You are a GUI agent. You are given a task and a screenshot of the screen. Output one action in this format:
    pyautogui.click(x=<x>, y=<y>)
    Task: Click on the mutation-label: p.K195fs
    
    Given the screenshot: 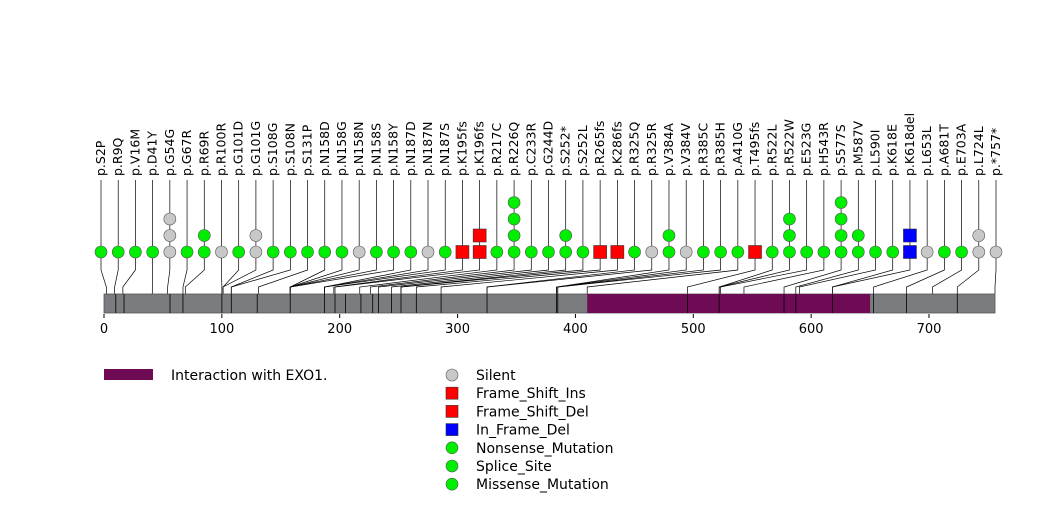 What is the action you would take?
    pyautogui.click(x=461, y=148)
    